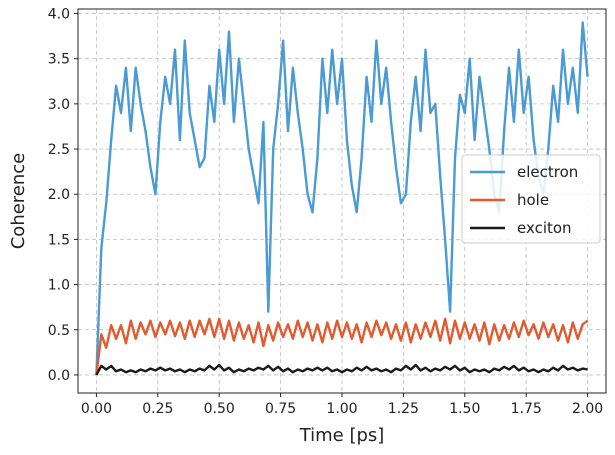 The image size is (615, 455). I want to click on x-axis-label: Time [ps], so click(342, 435).